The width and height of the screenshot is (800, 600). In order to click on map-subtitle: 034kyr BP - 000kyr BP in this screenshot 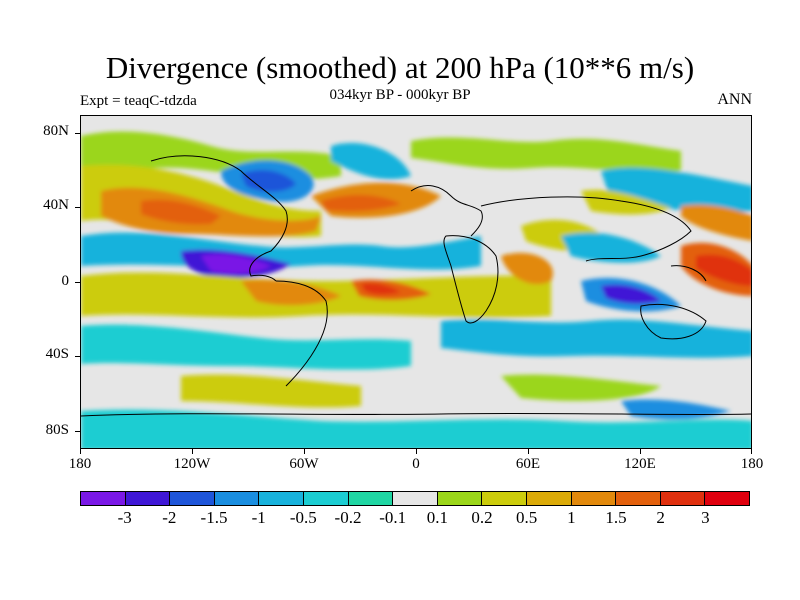, I will do `click(400, 95)`.